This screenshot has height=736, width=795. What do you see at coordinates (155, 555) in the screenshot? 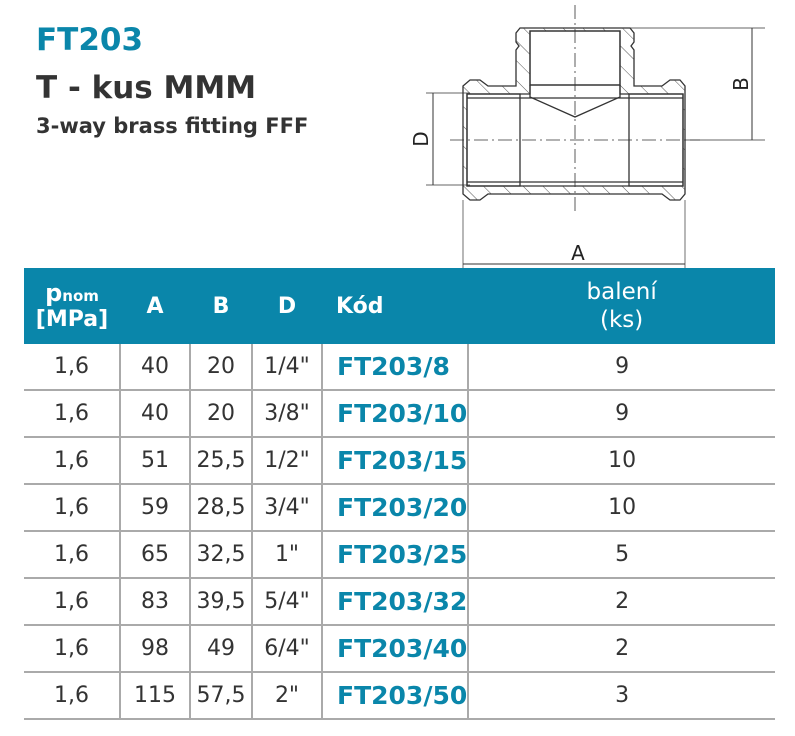
I see `cell-a: 65` at bounding box center [155, 555].